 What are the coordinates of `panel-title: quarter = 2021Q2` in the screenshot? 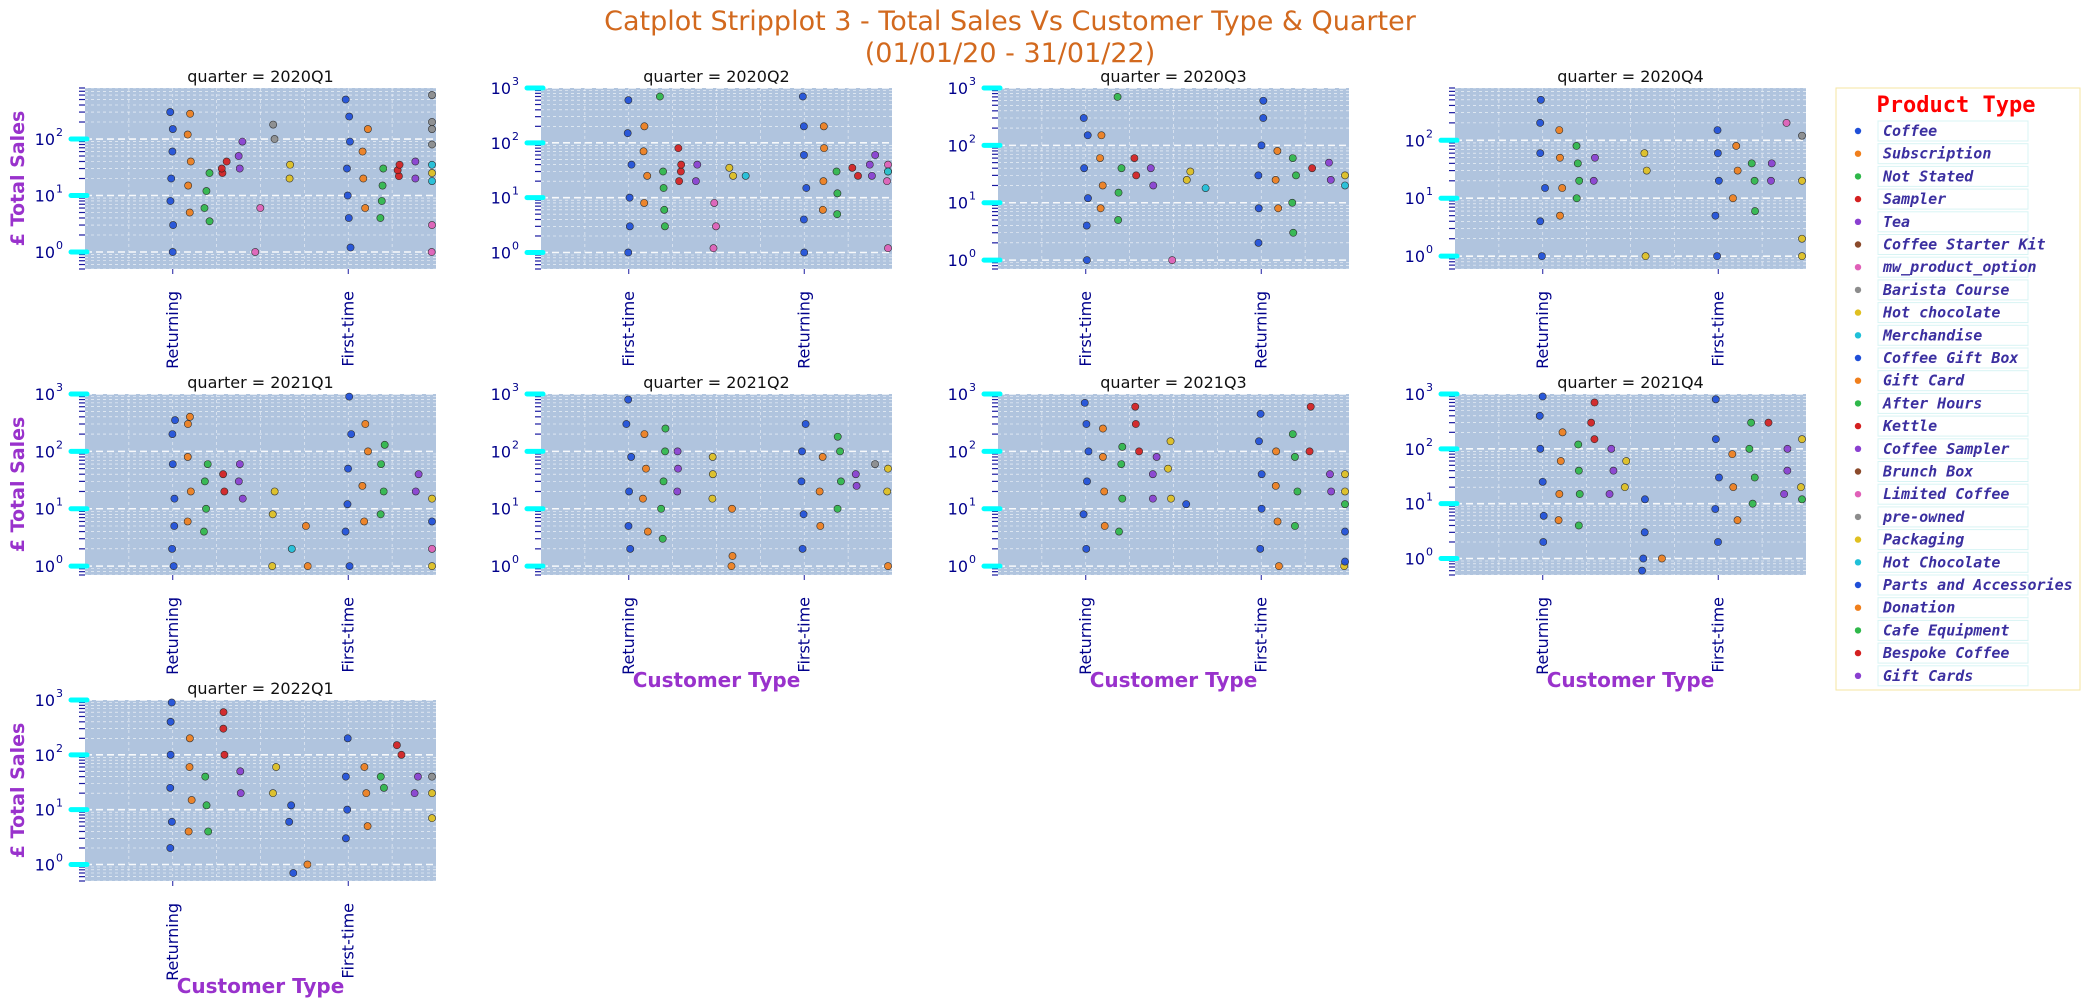 It's located at (716, 382).